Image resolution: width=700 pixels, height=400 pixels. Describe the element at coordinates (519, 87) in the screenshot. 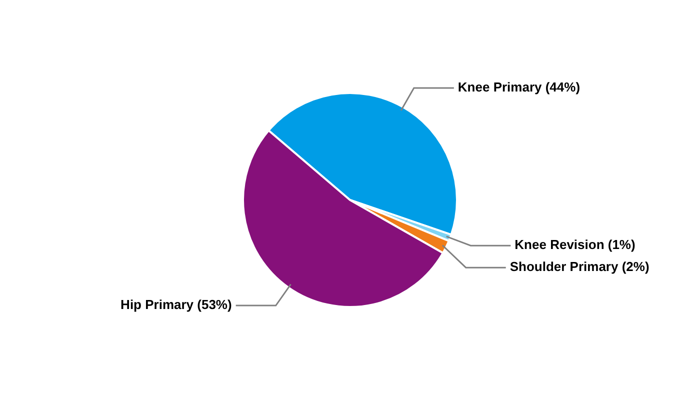

I see `slice-label: Knee Primary (44%)` at that location.